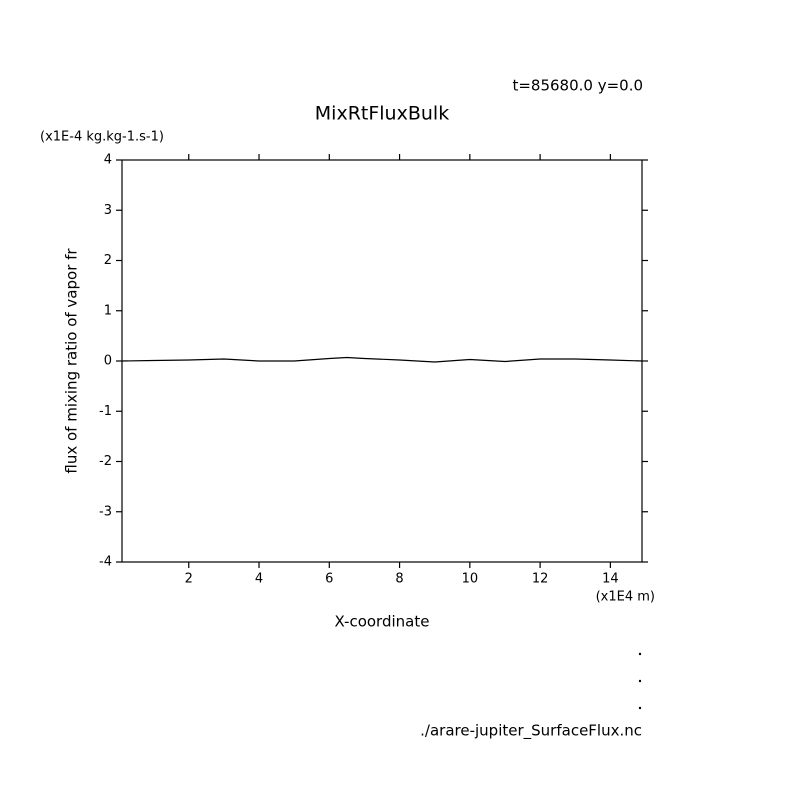  I want to click on y-tick-label: -3, so click(105, 511).